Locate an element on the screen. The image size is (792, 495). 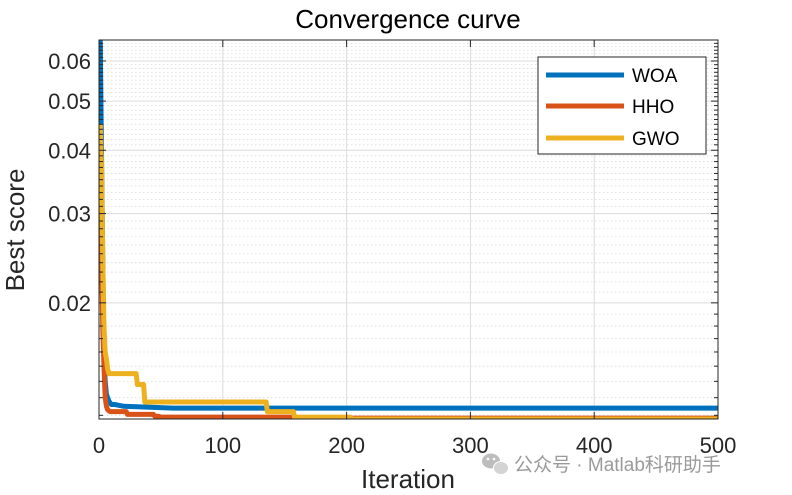
legend-label-gwo: GWO is located at coordinates (656, 139).